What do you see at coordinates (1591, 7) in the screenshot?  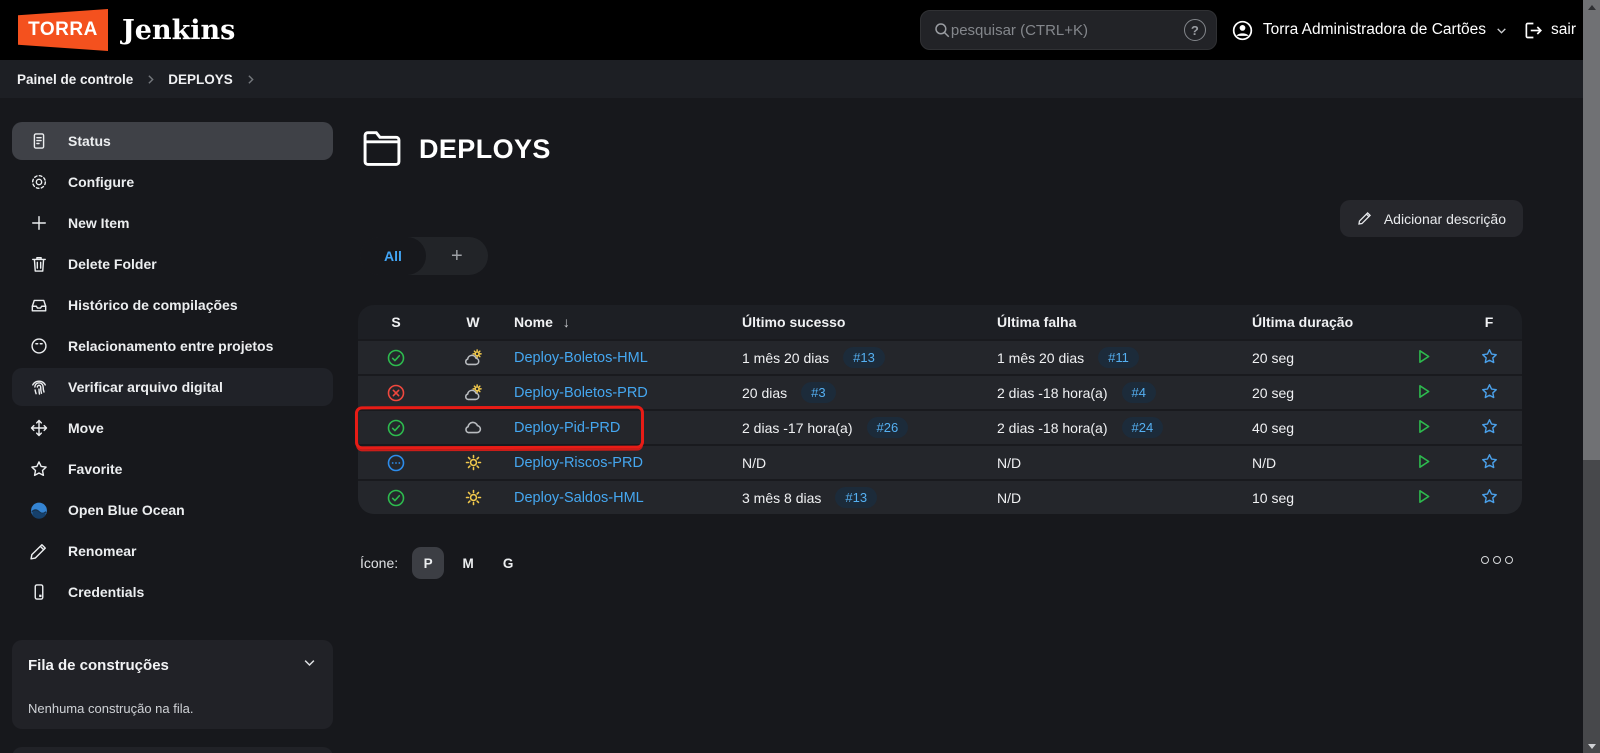 I see `scroll-up-arrow` at bounding box center [1591, 7].